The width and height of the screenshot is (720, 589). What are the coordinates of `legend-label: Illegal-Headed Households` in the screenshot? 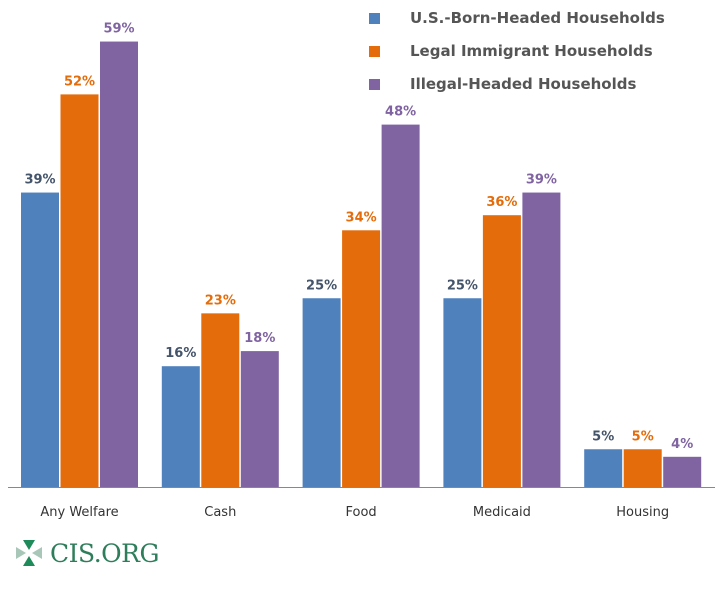 It's located at (523, 84).